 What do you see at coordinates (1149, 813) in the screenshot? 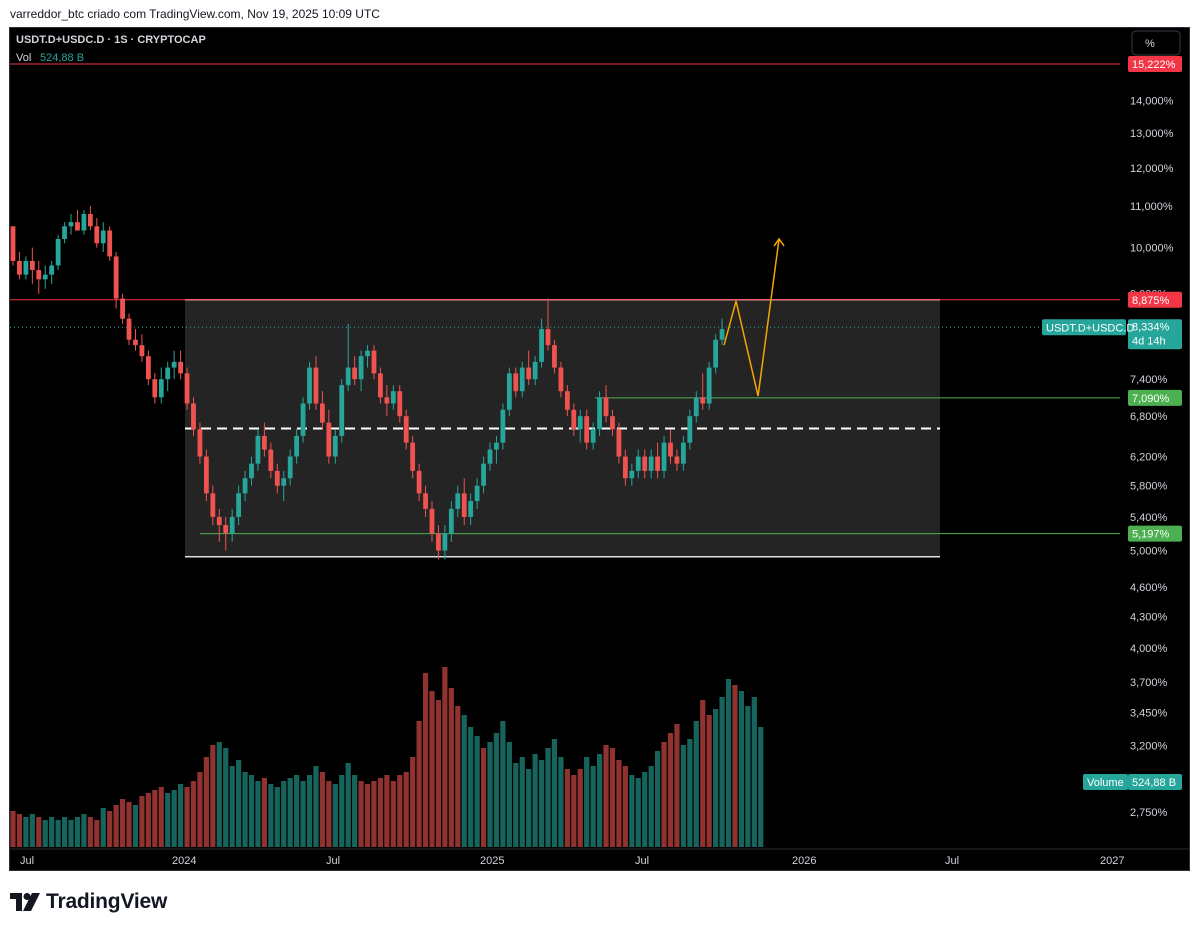
I see `price-tick-label: 2,750%` at bounding box center [1149, 813].